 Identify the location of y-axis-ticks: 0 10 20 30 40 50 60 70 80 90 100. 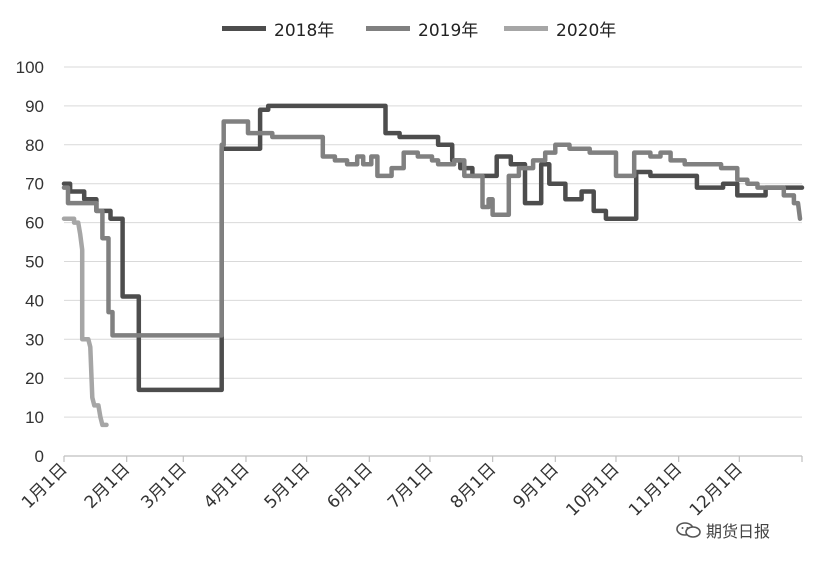
(30, 262).